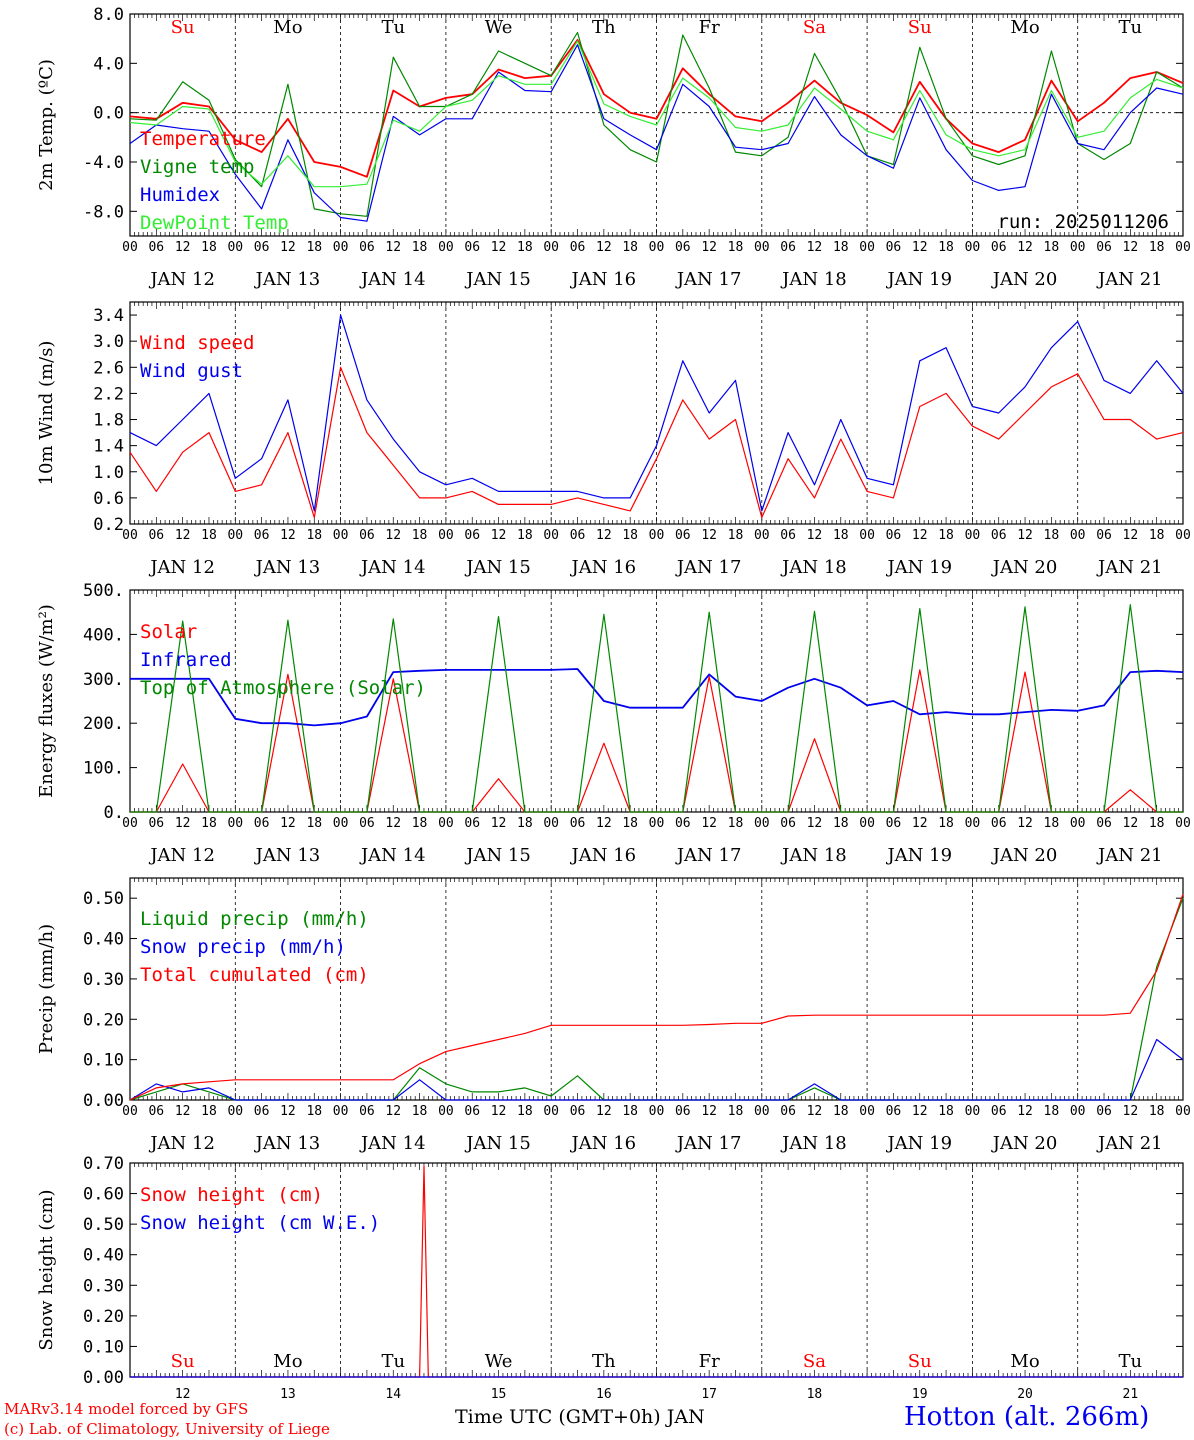  What do you see at coordinates (214, 223) in the screenshot?
I see `legend-entry: DewPoint Temp` at bounding box center [214, 223].